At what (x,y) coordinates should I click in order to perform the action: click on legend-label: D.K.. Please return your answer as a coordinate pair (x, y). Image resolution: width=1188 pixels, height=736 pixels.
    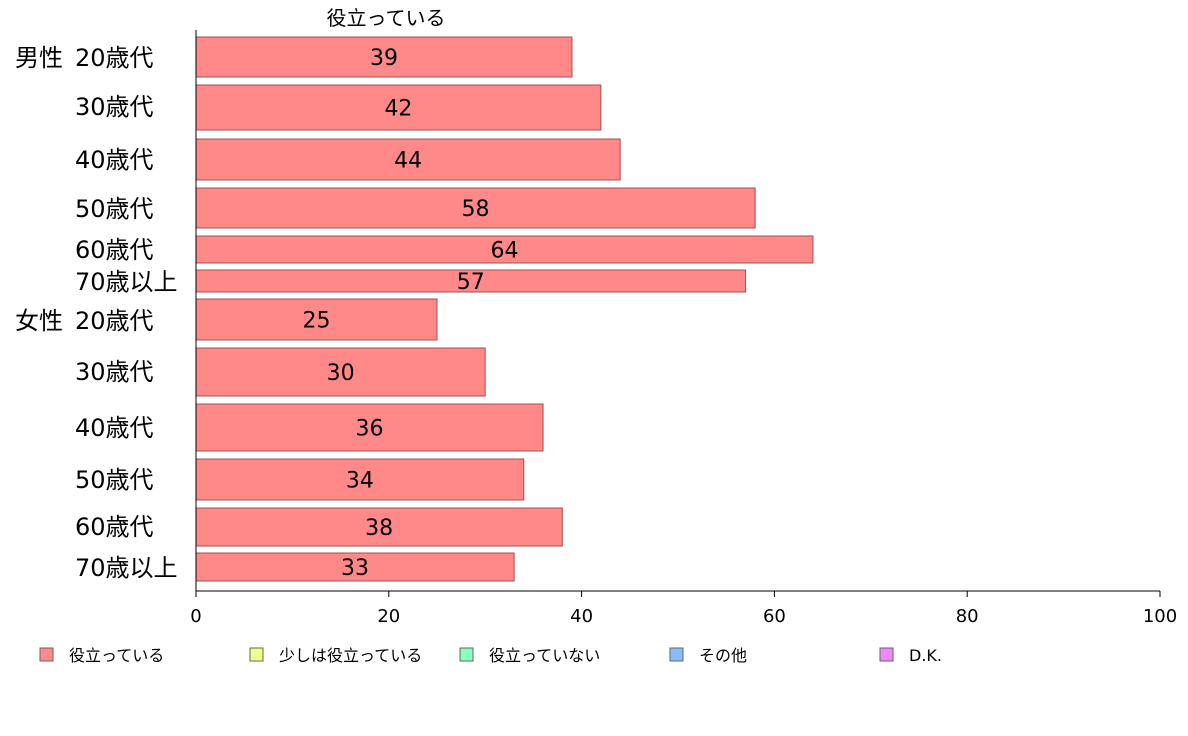
    Looking at the image, I should click on (925, 655).